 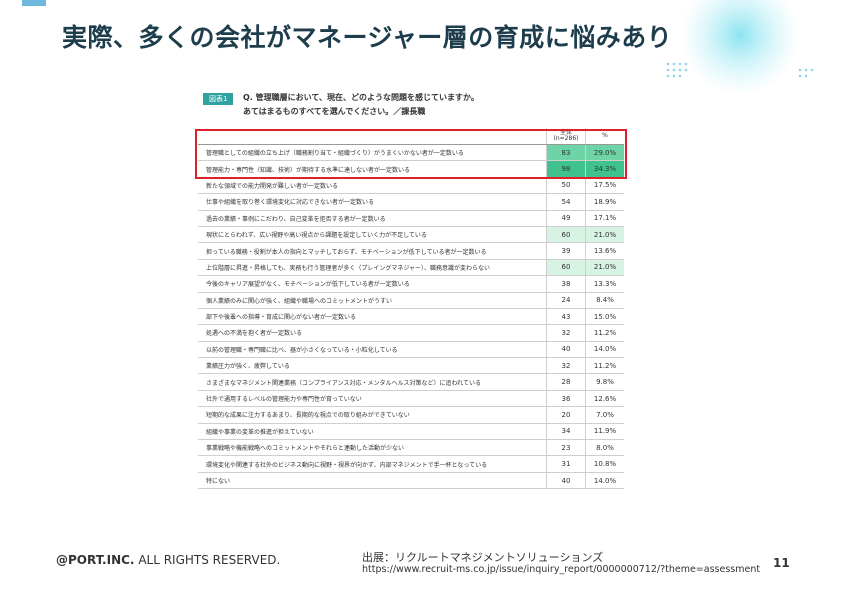 What do you see at coordinates (604, 186) in the screenshot?
I see `percent-cell: 17.5%` at bounding box center [604, 186].